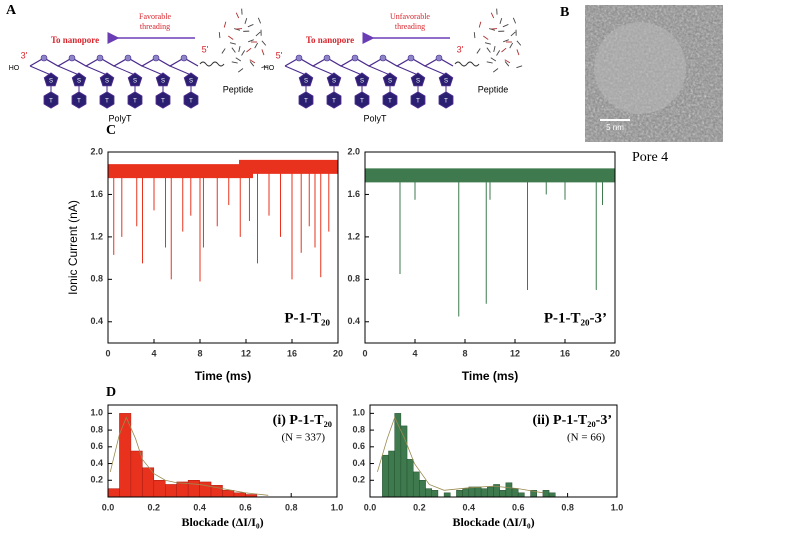  Describe the element at coordinates (154, 507) in the screenshot. I see `x-tick-label: 0.2` at that location.